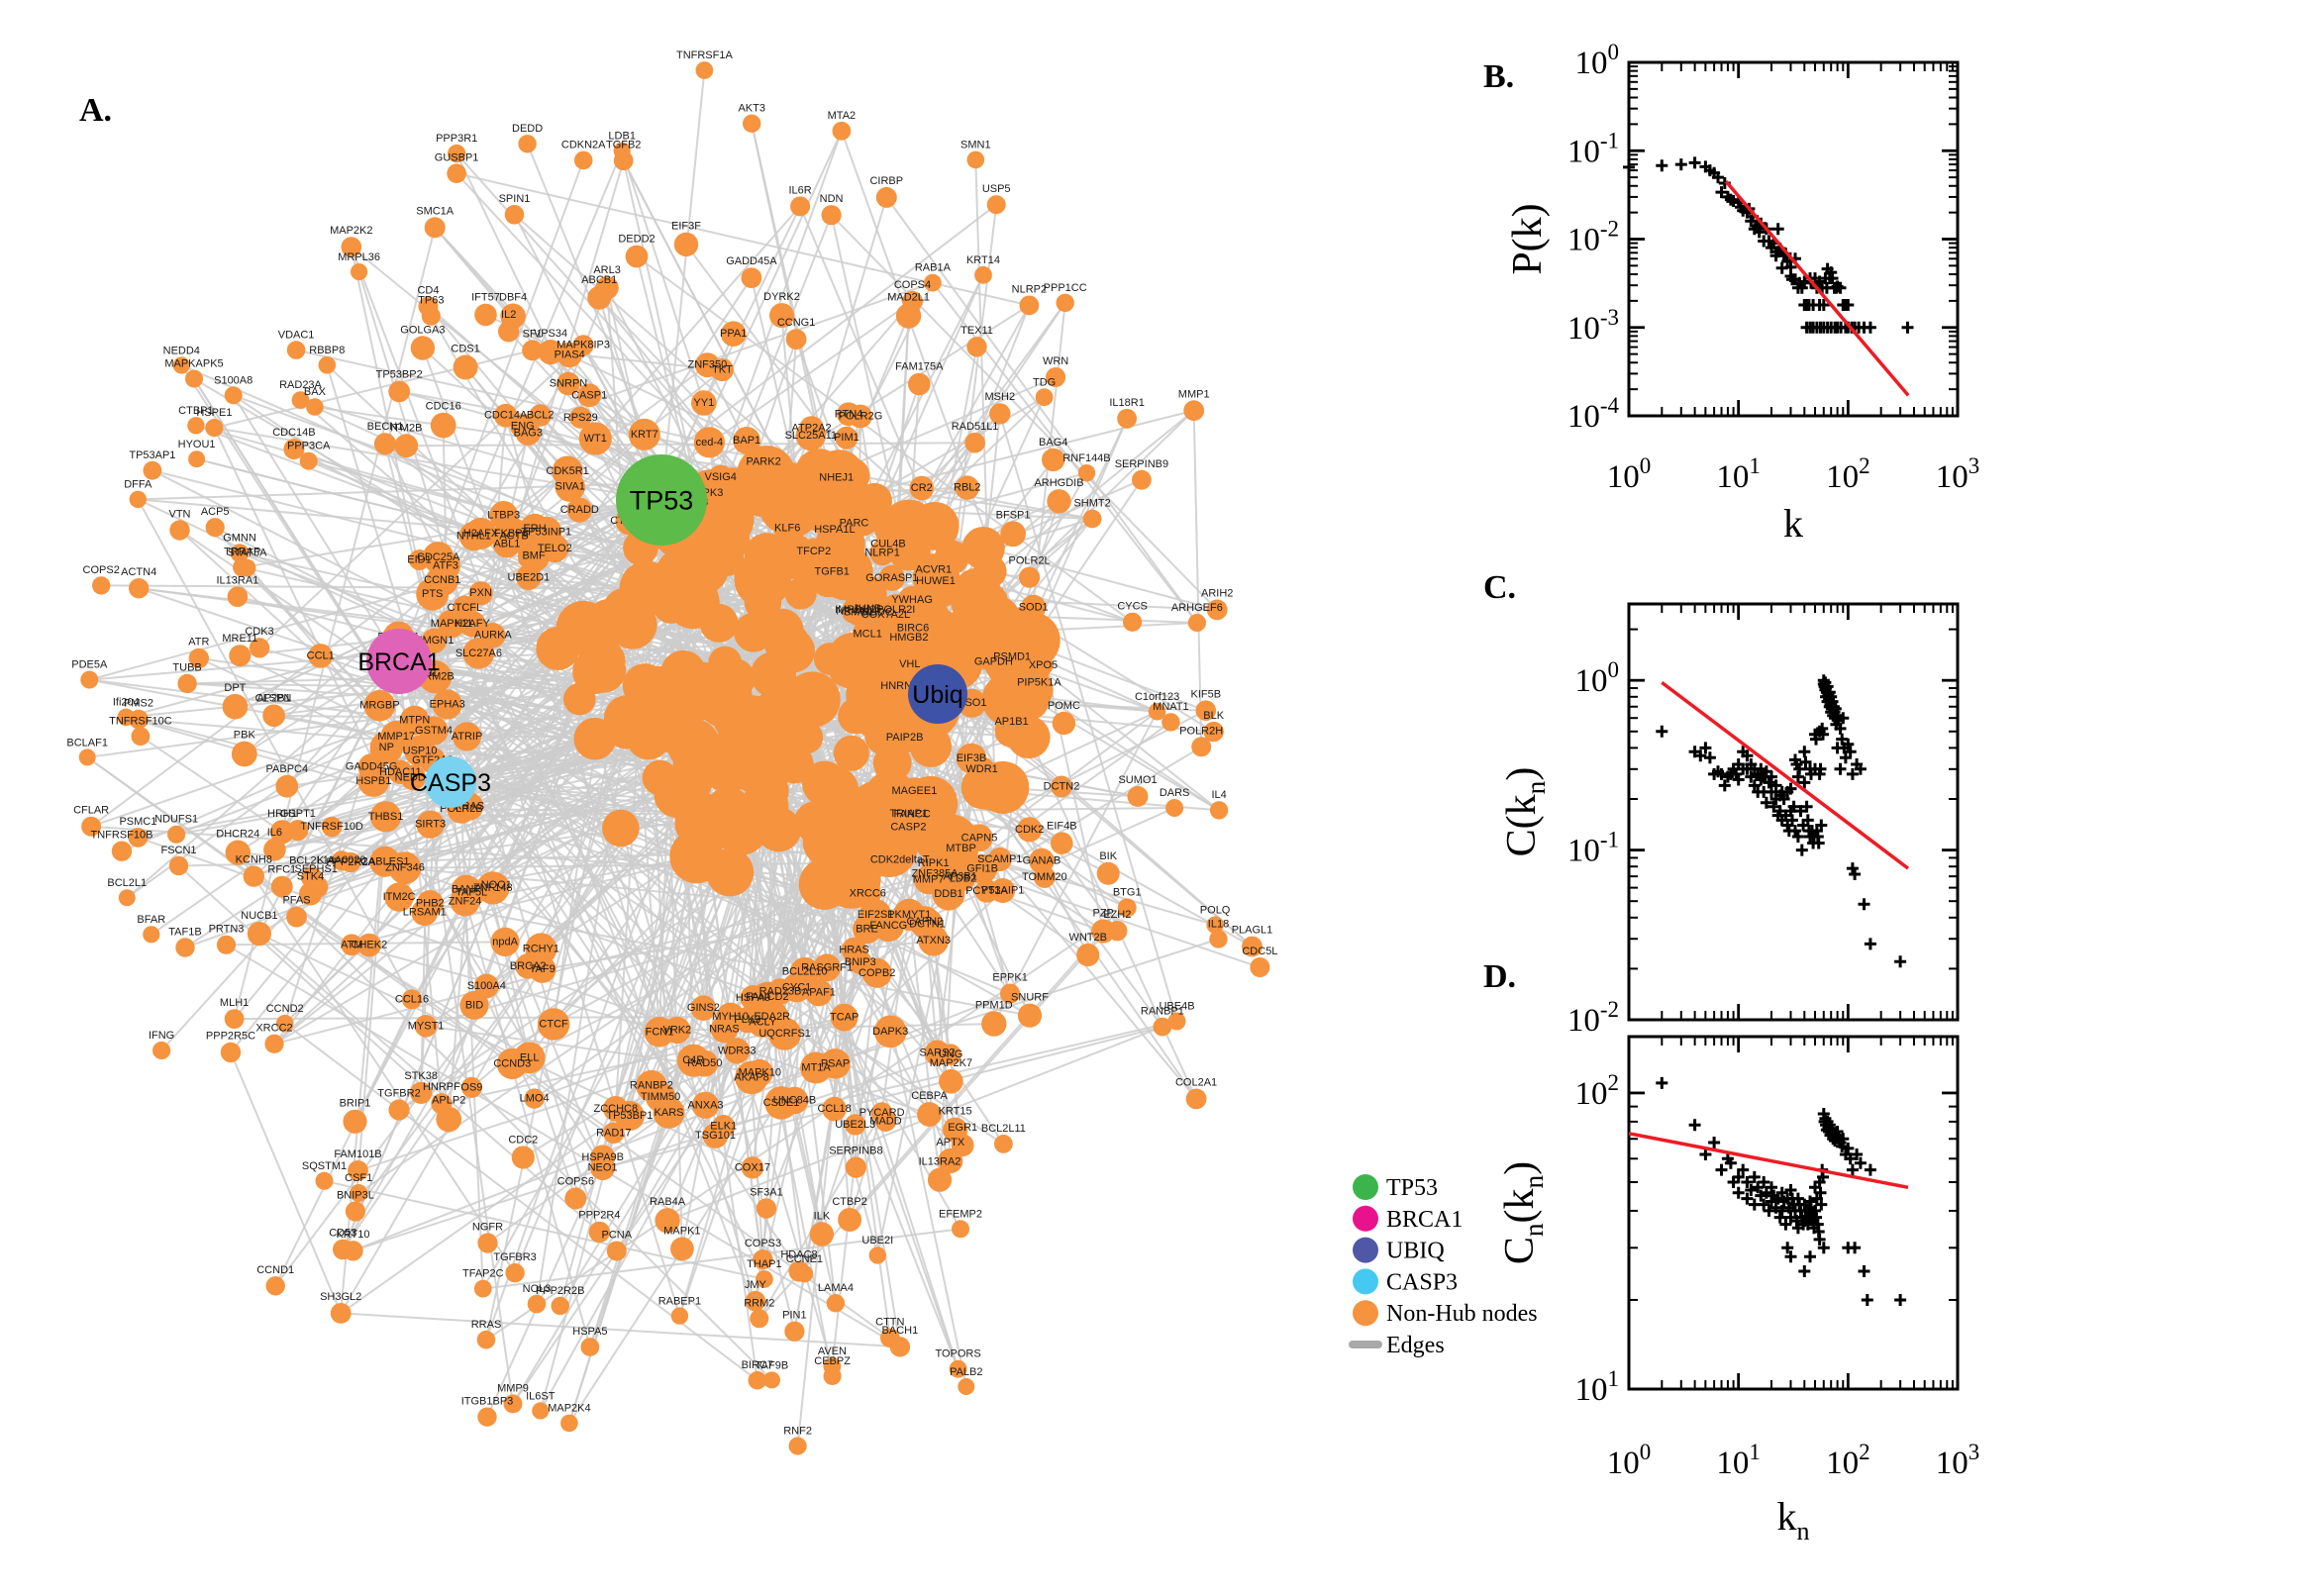 The width and height of the screenshot is (2323, 1596). Describe the element at coordinates (734, 334) in the screenshot. I see `network-node-label: PPA1` at that location.